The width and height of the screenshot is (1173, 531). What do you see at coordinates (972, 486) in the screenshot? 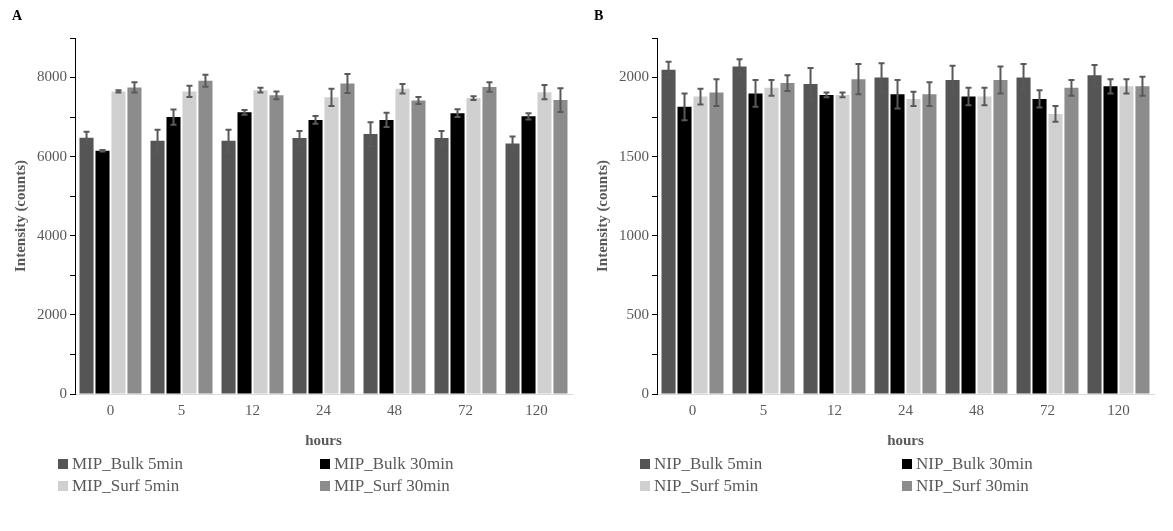
I see `legend-label: NIP_Surf 30min` at bounding box center [972, 486].